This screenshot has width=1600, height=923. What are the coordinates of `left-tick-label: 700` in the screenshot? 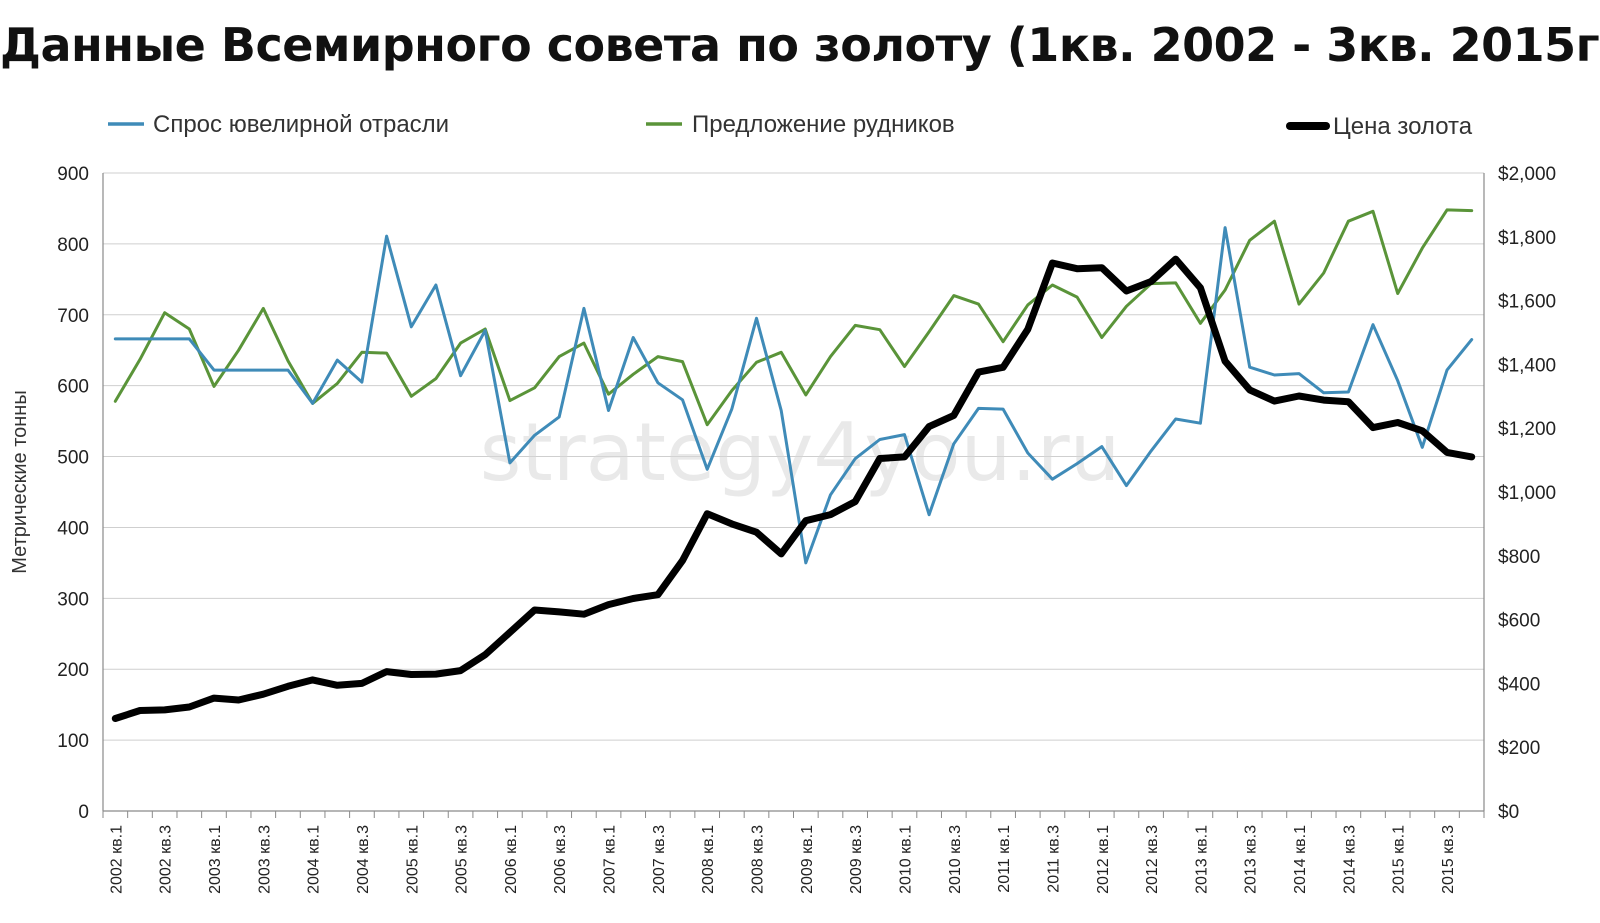 It's located at (73, 316).